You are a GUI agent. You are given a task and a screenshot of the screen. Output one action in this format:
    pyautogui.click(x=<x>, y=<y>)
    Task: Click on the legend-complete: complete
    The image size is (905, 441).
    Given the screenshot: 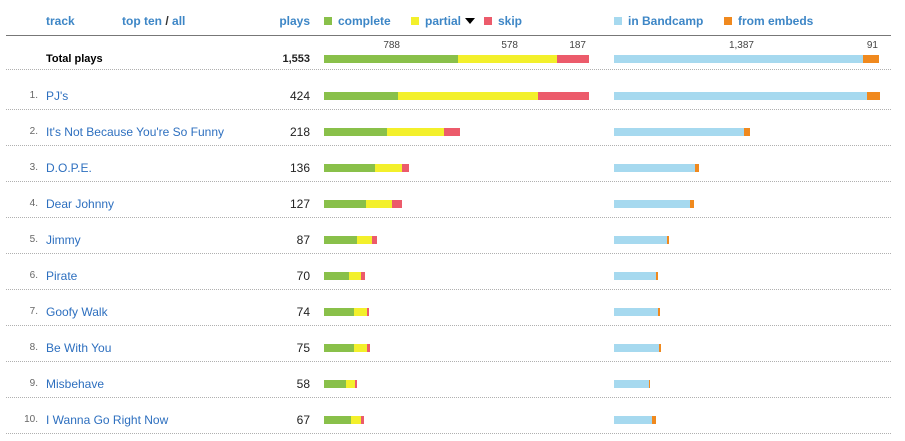 What is the action you would take?
    pyautogui.click(x=357, y=21)
    